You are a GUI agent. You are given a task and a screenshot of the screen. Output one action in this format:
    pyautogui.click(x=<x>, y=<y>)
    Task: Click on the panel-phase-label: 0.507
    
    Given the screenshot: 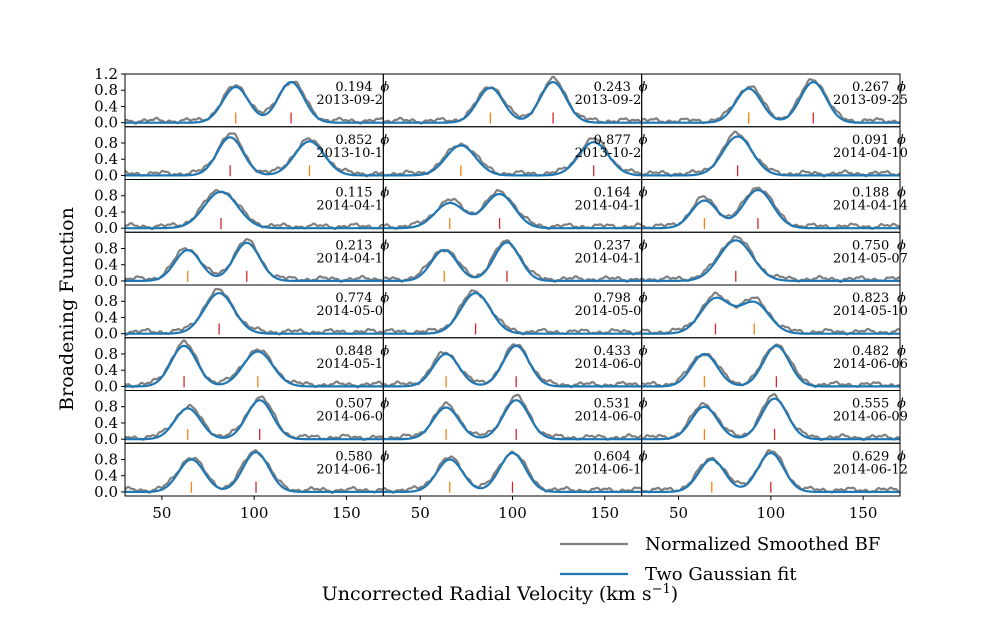 What is the action you would take?
    pyautogui.click(x=353, y=404)
    